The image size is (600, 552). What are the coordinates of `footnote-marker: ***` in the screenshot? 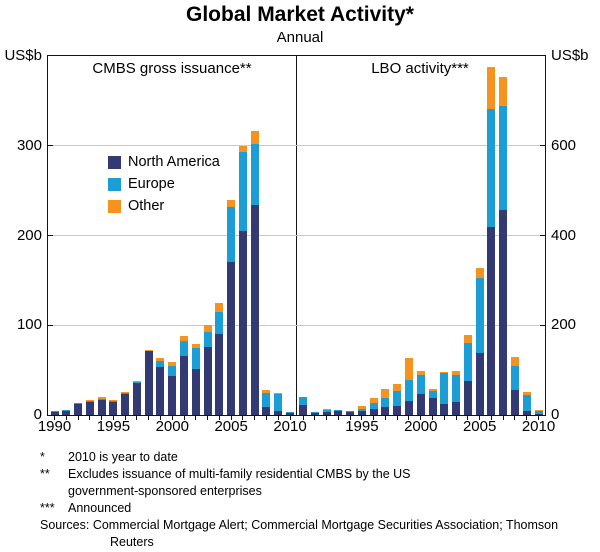 It's located at (47, 508).